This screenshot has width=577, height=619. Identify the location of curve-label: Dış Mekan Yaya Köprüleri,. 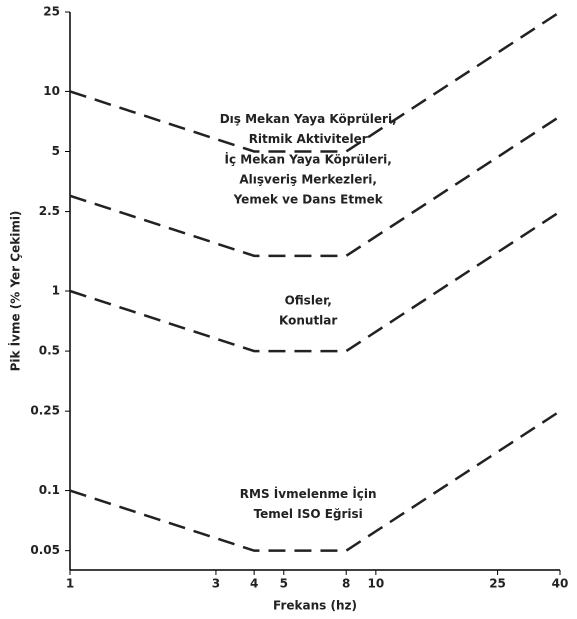
(308, 119).